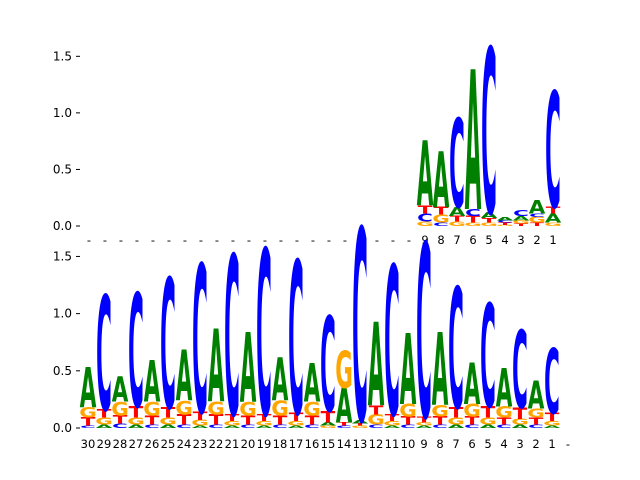  Describe the element at coordinates (424, 240) in the screenshot. I see `position-label: 9` at that location.